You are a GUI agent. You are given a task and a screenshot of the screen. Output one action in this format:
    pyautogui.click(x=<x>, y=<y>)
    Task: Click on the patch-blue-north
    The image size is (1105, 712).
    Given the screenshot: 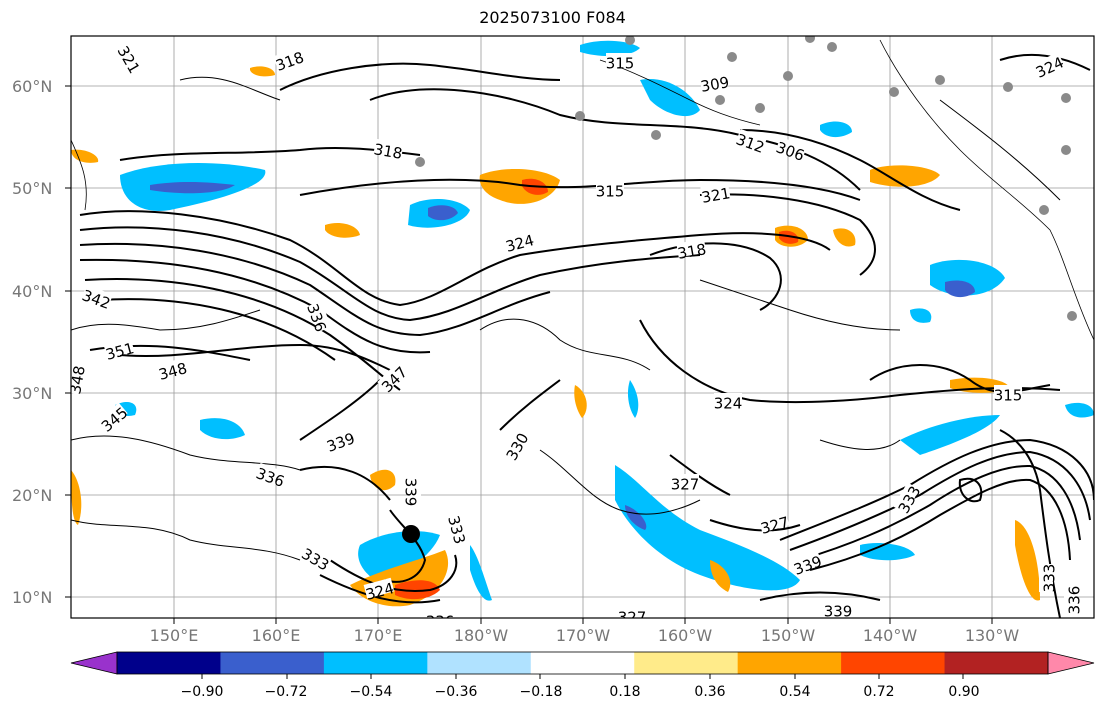 What is the action you would take?
    pyautogui.click(x=610, y=48)
    